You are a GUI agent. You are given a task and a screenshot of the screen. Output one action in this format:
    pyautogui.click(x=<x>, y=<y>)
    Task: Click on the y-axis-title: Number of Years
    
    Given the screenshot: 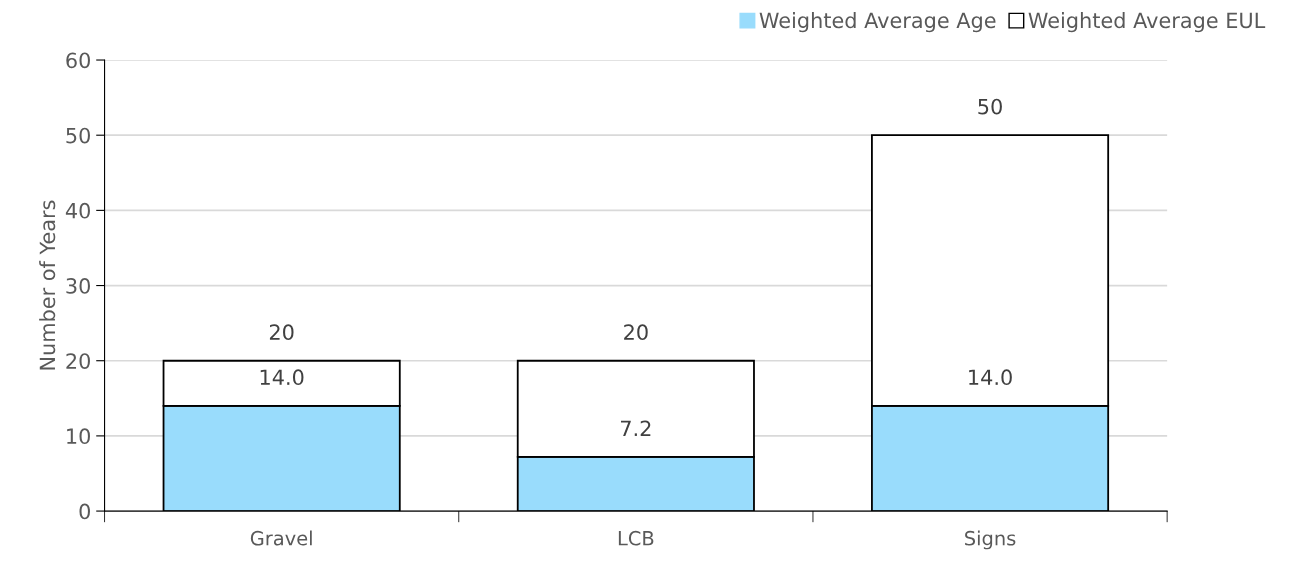 What is the action you would take?
    pyautogui.click(x=47, y=285)
    